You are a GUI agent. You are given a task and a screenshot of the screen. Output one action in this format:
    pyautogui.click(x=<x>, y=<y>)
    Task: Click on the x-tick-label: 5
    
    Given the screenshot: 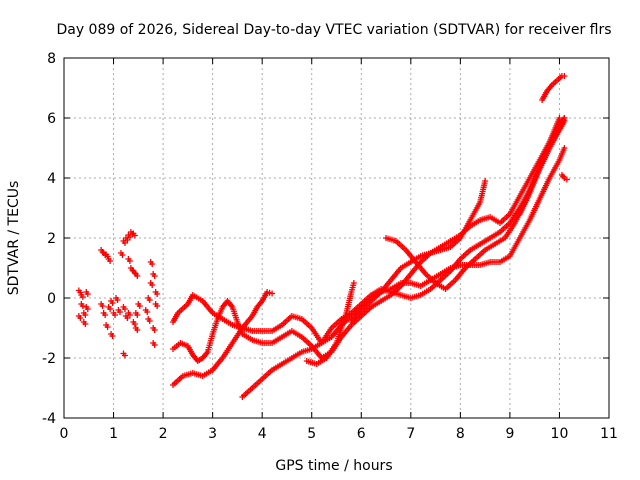 What is the action you would take?
    pyautogui.click(x=311, y=434)
    